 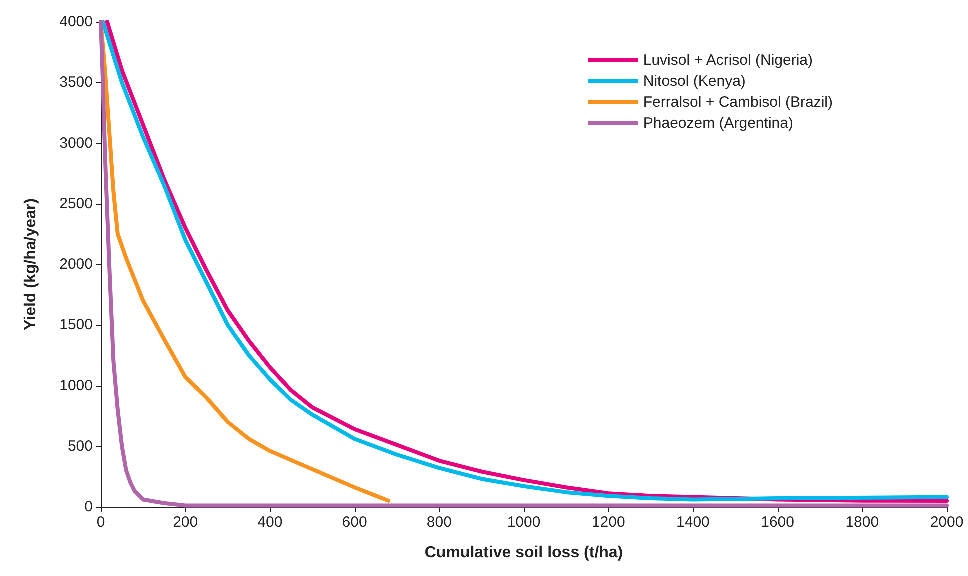 I want to click on legend-label: Nitosol (Kenya), so click(x=694, y=81).